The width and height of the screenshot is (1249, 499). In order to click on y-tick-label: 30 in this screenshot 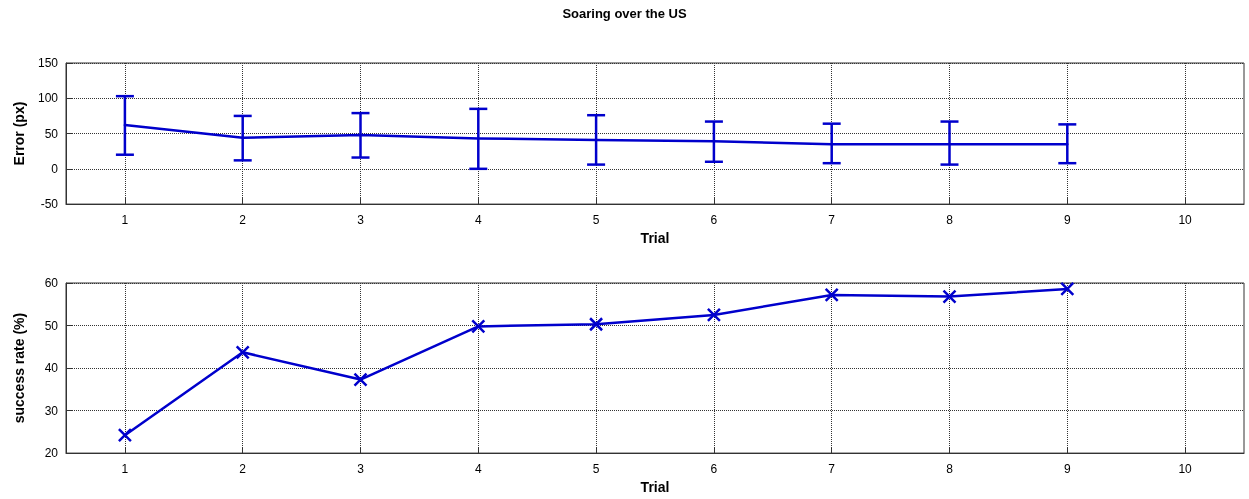, I will do `click(51, 410)`.